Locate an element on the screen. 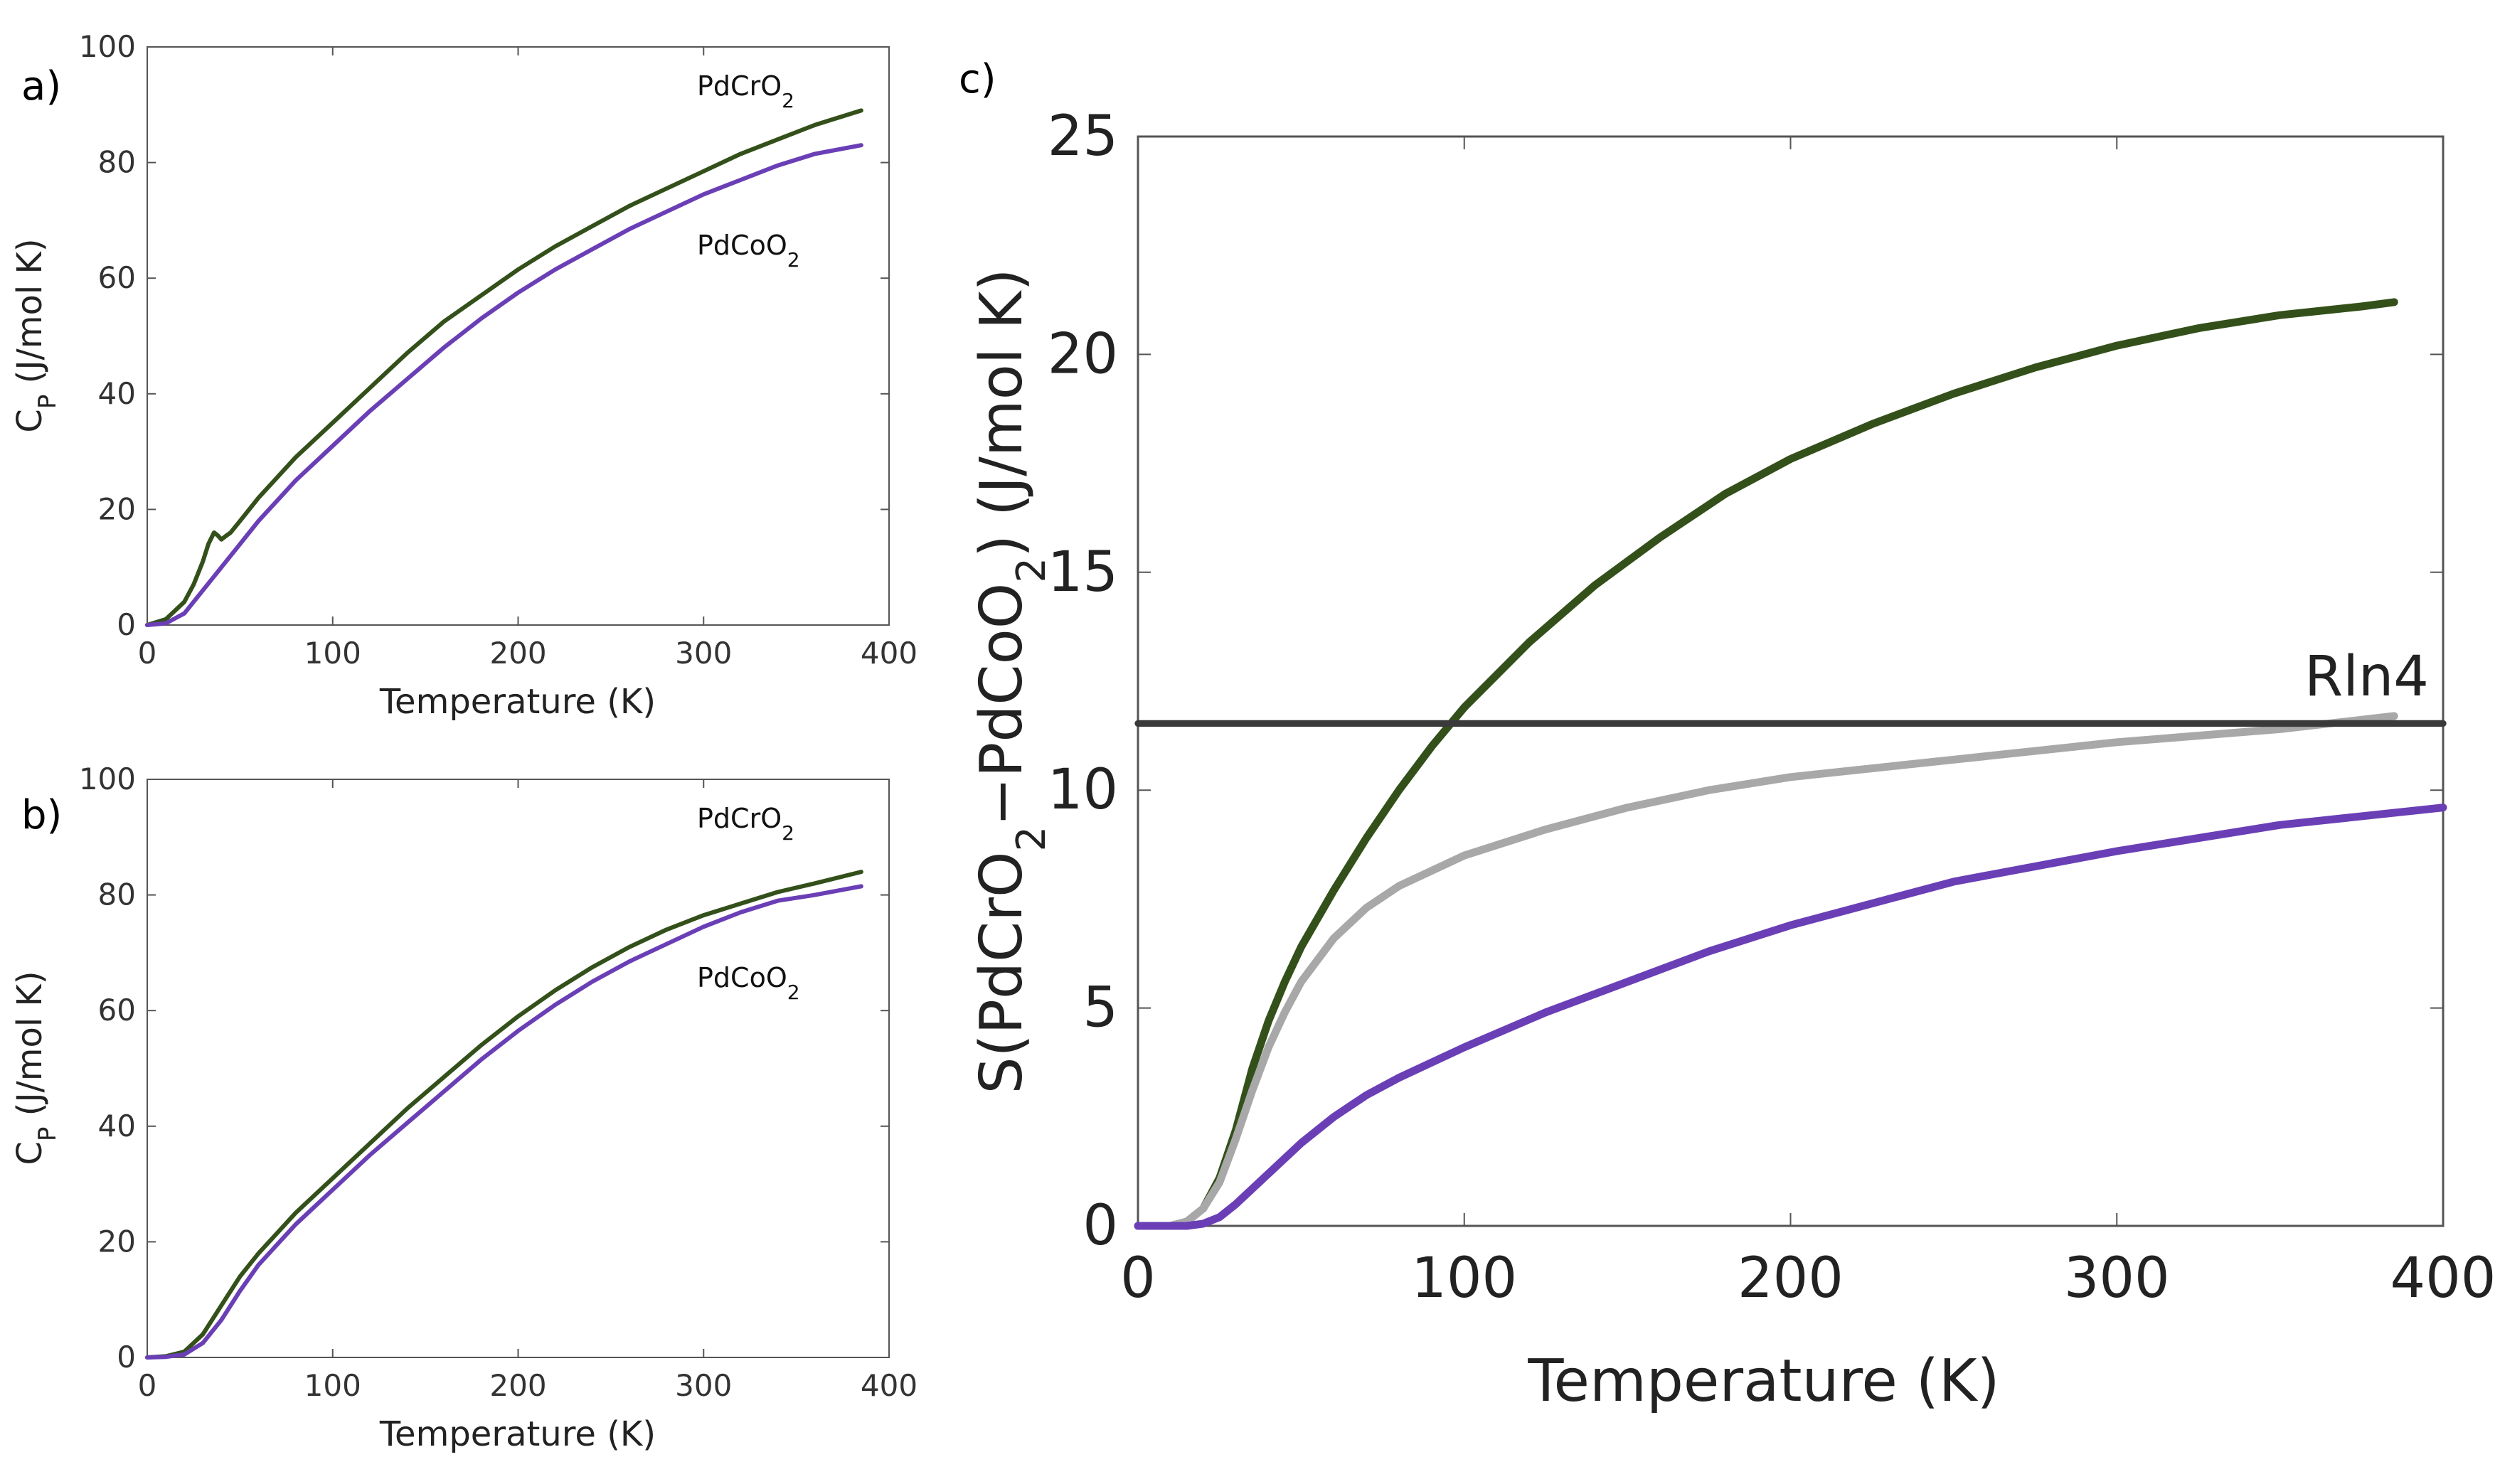  panel-a-series is located at coordinates (504, 367).